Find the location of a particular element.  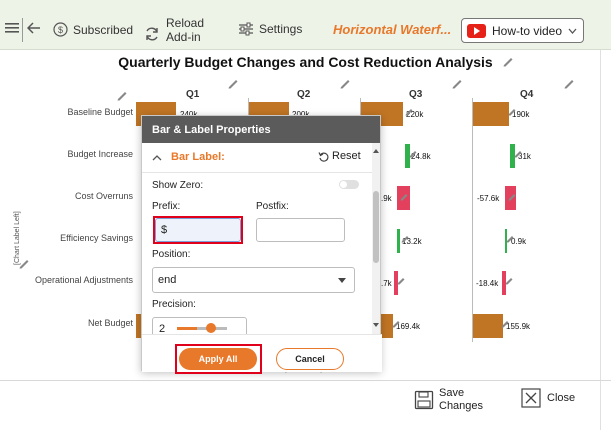

value-label: 190k is located at coordinates (521, 114).